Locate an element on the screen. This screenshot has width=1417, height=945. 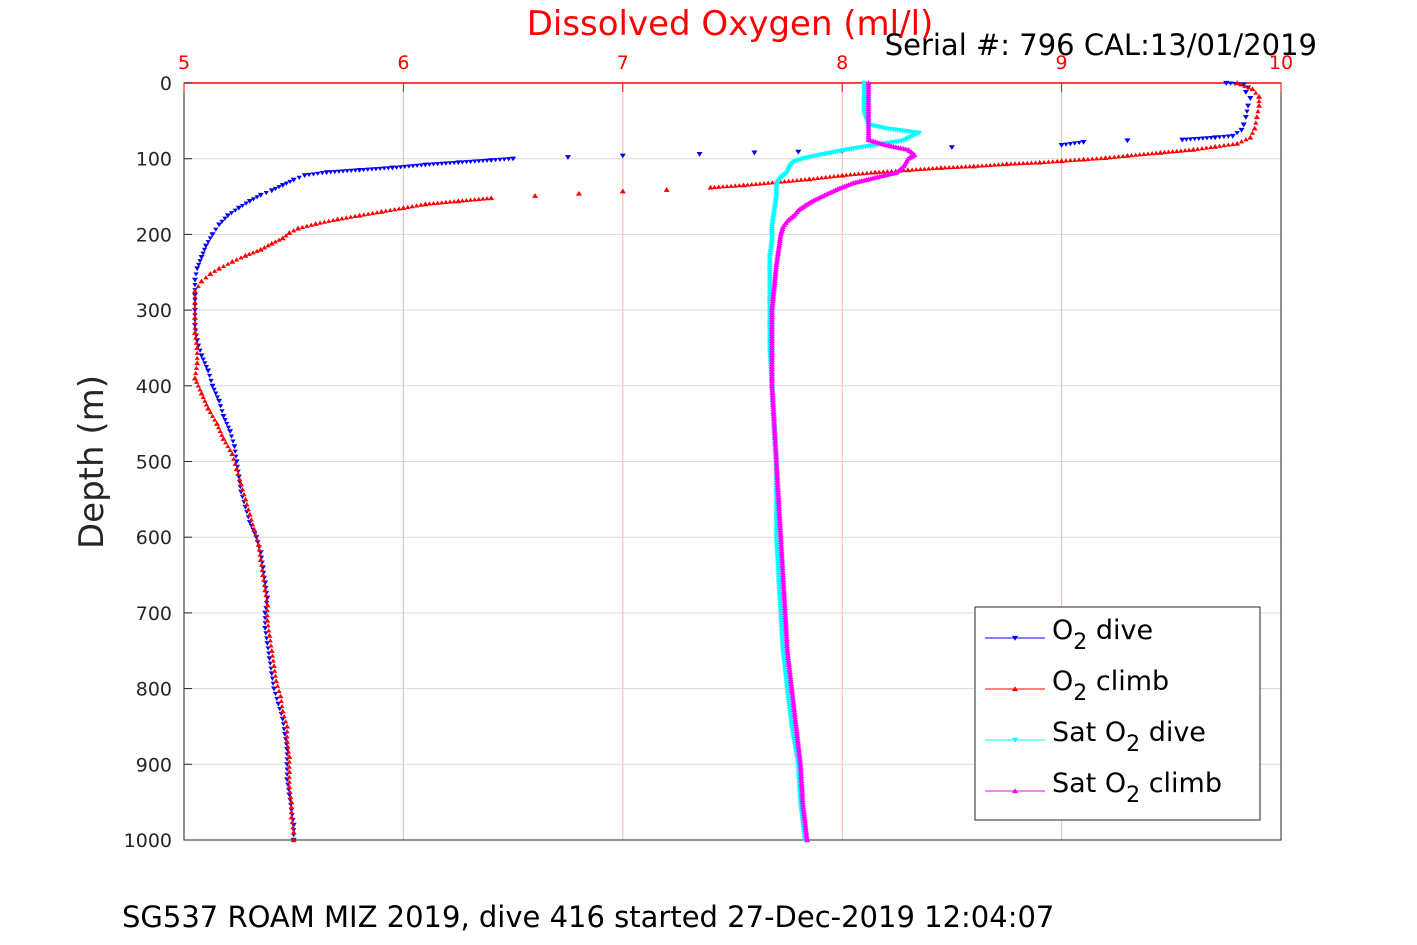
y-axis-label: Depth (m) is located at coordinates (92, 462).